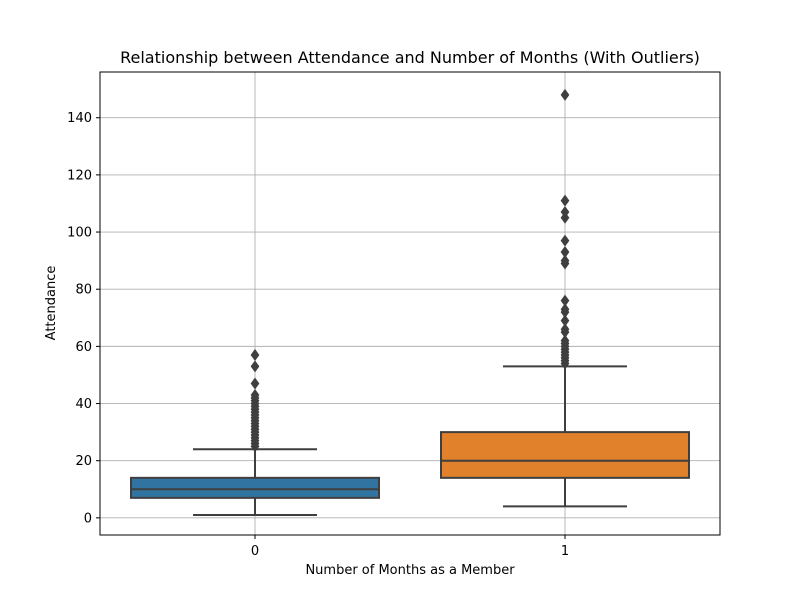 Image resolution: width=800 pixels, height=600 pixels. Describe the element at coordinates (51, 303) in the screenshot. I see `y-axis-label: Attendance` at that location.